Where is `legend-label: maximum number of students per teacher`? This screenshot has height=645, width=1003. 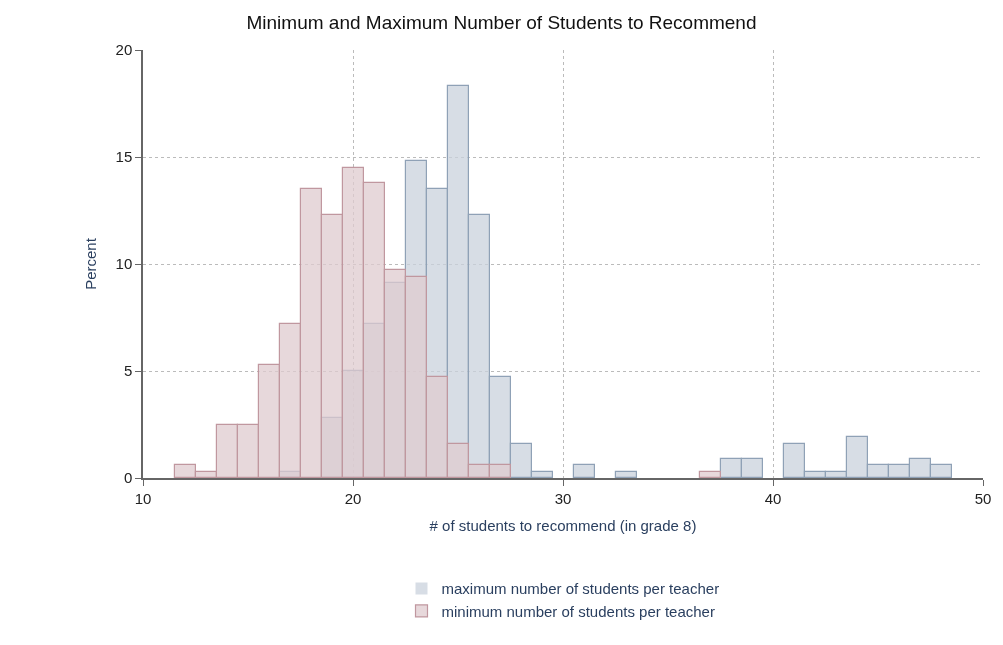
legend-label: maximum number of students per teacher is located at coordinates (580, 589).